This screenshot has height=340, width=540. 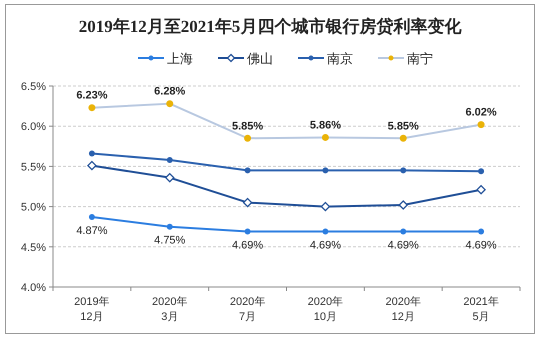 What do you see at coordinates (33, 208) in the screenshot?
I see `y-tick-label: 5.0%` at bounding box center [33, 208].